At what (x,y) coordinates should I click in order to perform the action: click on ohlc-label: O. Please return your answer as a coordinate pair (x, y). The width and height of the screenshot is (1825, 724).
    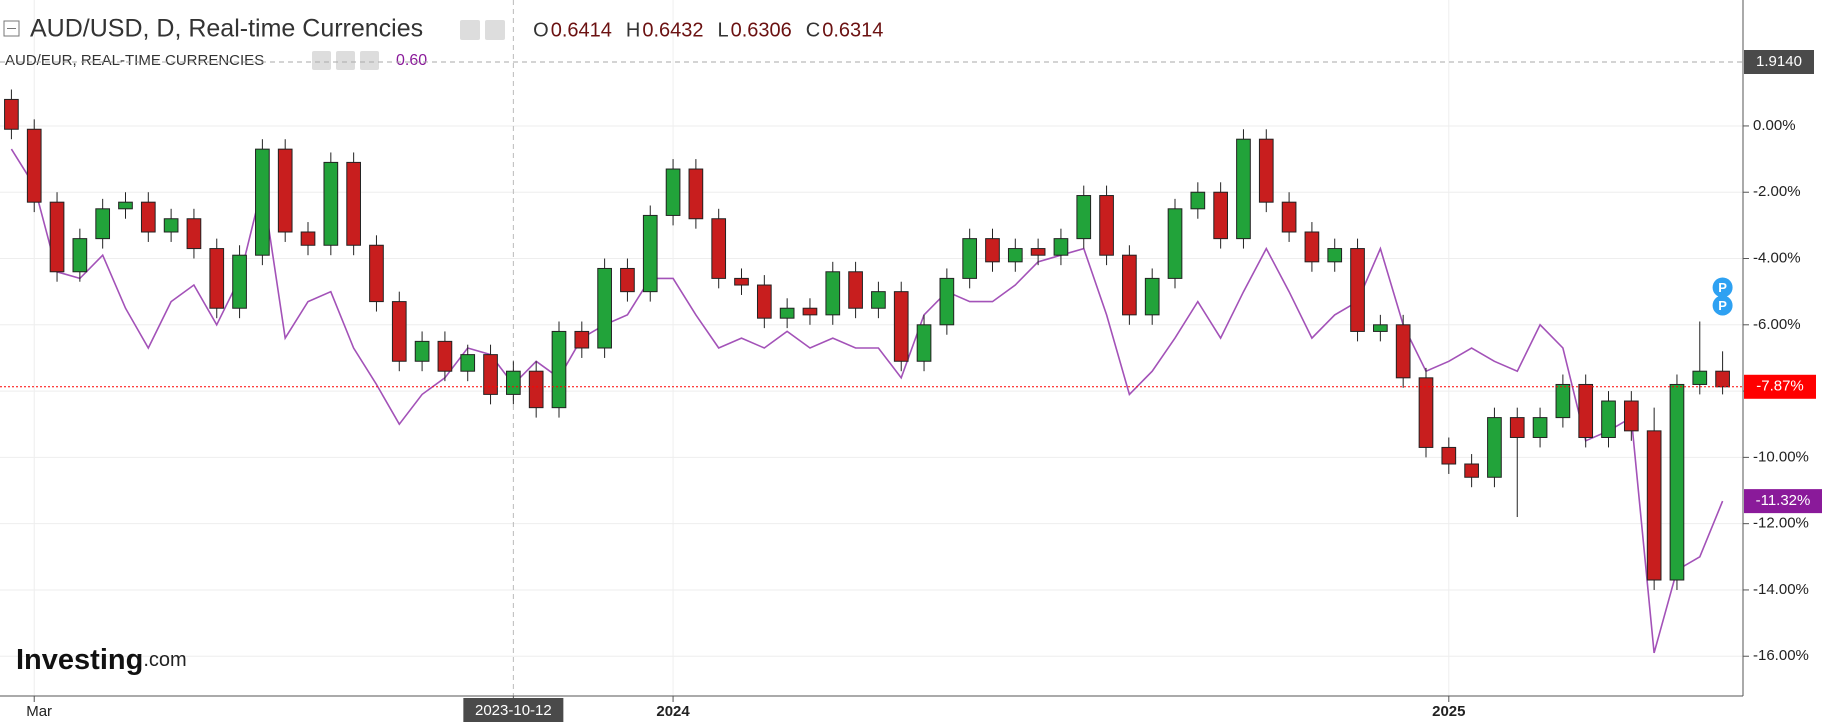
    Looking at the image, I should click on (541, 30).